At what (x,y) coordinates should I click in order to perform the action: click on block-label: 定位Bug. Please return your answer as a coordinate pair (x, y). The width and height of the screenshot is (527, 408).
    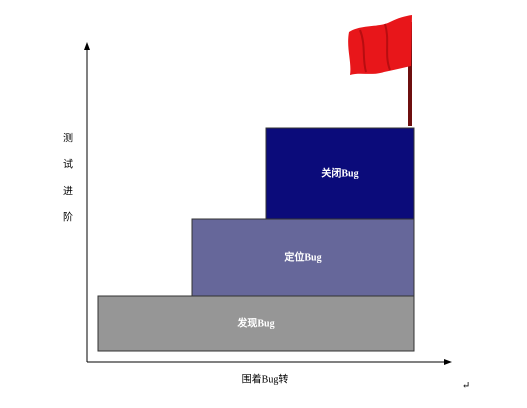
    Looking at the image, I should click on (302, 256).